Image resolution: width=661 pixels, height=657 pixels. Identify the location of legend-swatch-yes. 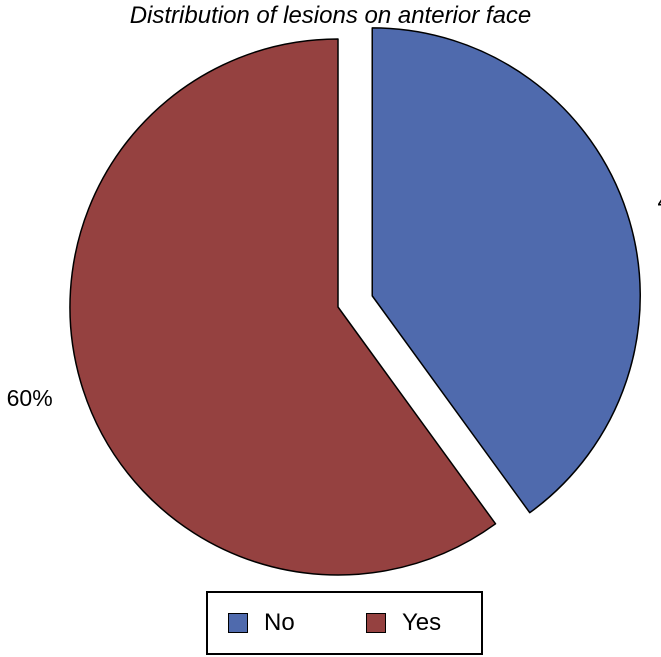
(376, 623).